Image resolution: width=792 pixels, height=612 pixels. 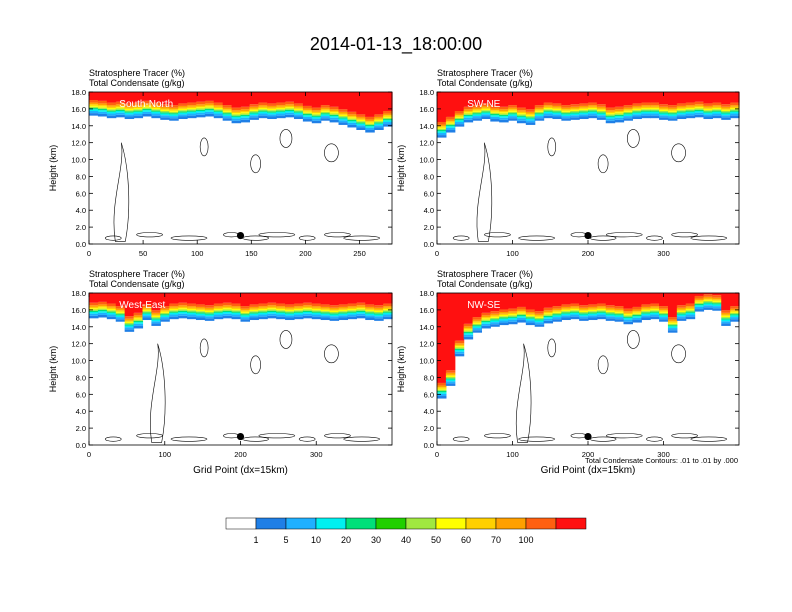 I want to click on plot-frame, so click(x=240, y=168).